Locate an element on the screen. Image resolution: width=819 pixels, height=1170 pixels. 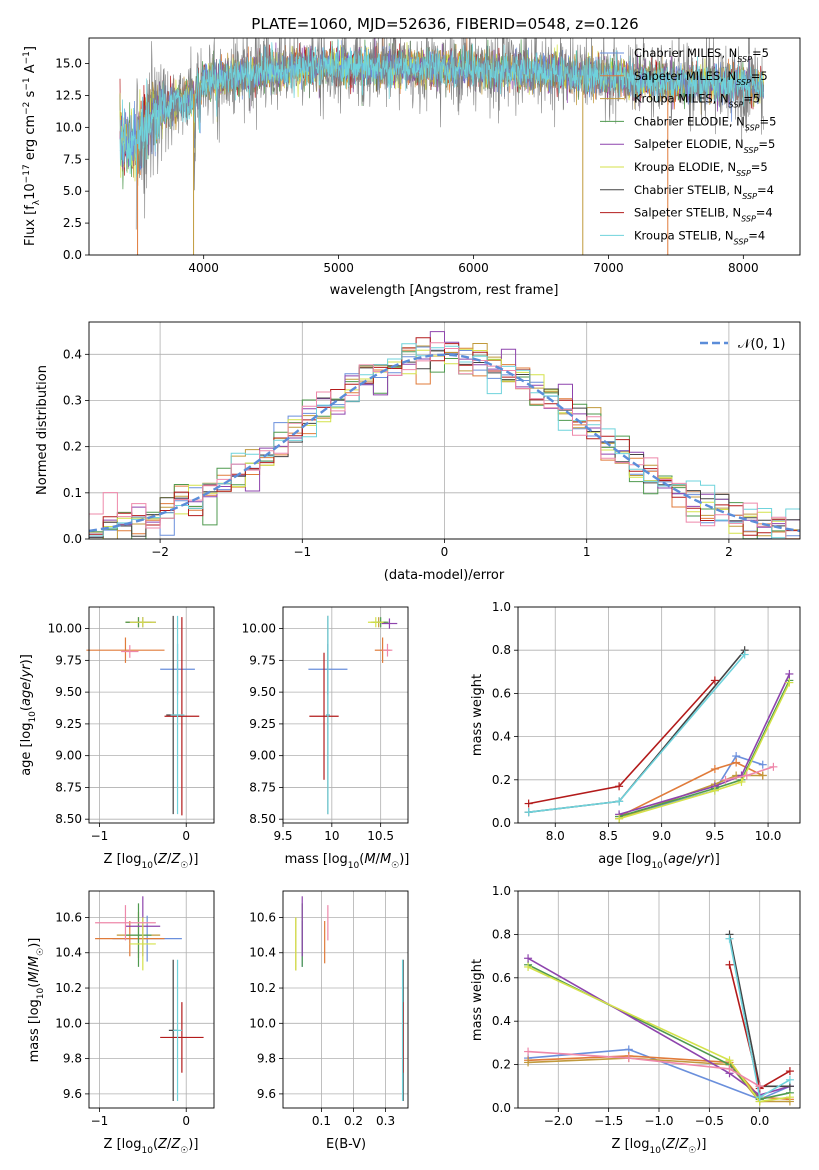
x-tick-label: 0.0 is located at coordinates (759, 1121).